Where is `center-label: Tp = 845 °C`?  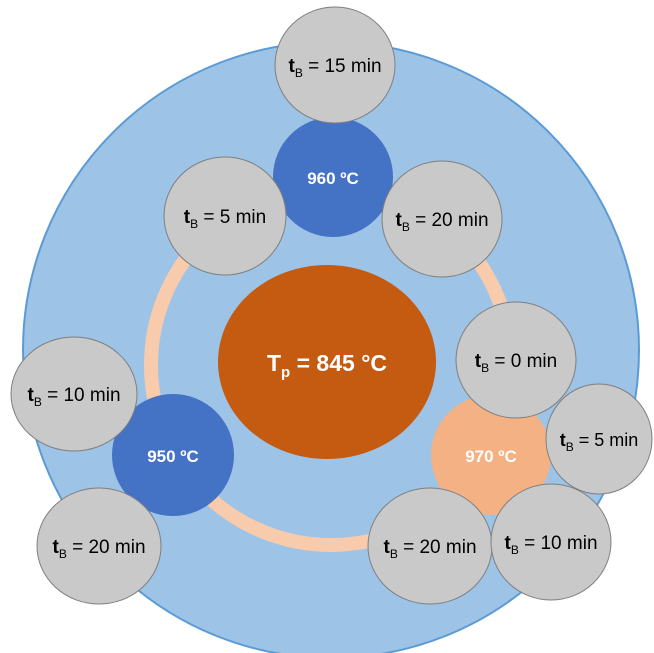 center-label: Tp = 845 °C is located at coordinates (327, 365).